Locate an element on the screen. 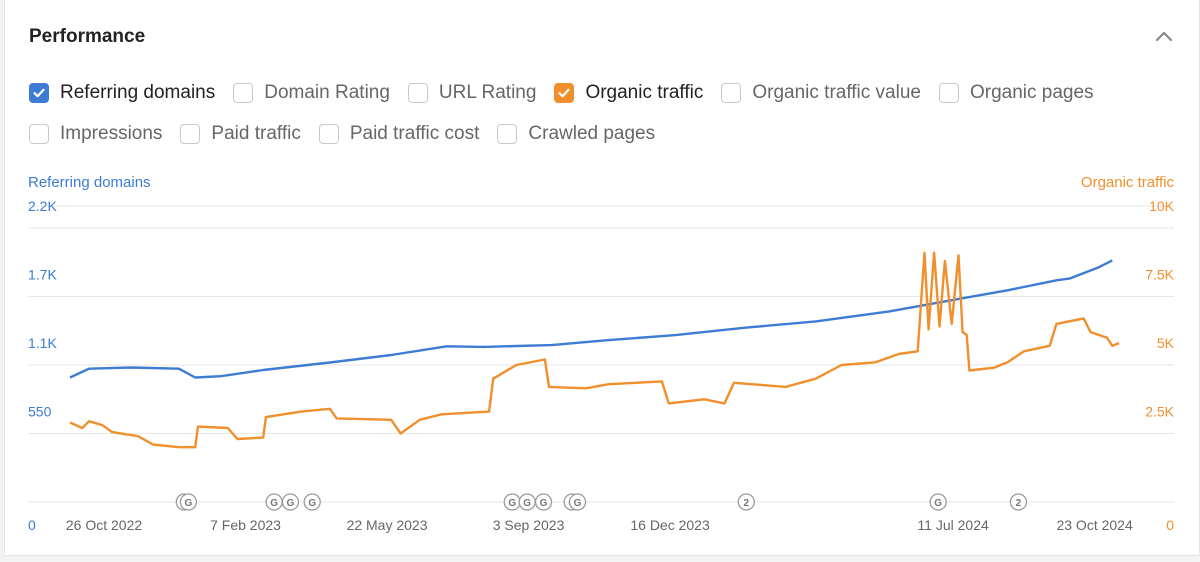  metric-label: Impressions is located at coordinates (111, 133).